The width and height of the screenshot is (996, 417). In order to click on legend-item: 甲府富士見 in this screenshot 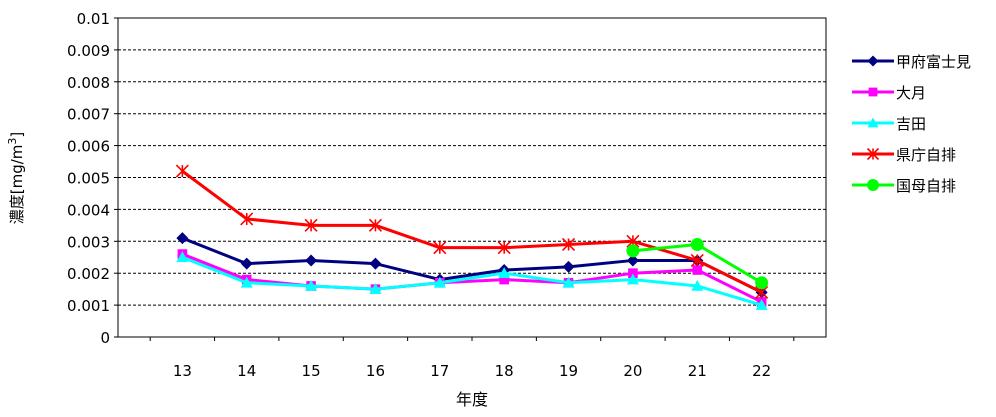, I will do `click(911, 62)`.